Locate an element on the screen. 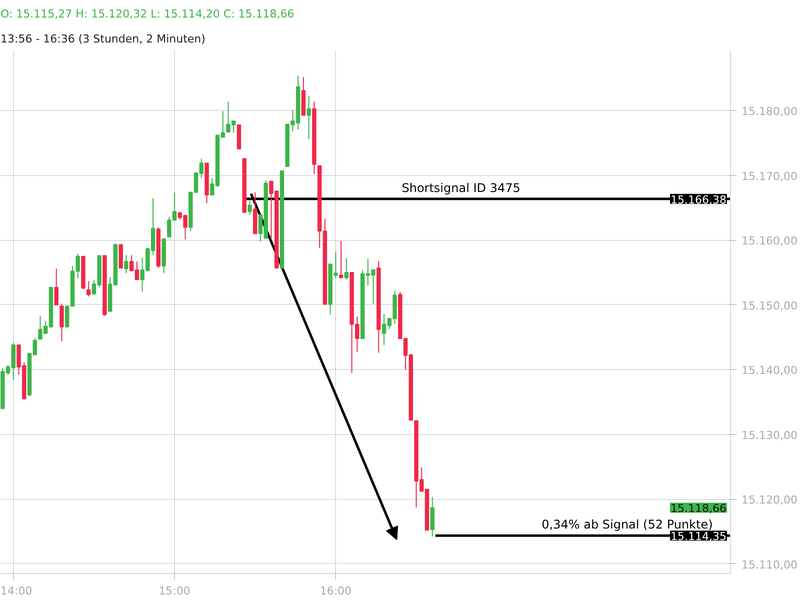 Image resolution: width=800 pixels, height=600 pixels. y-tick-label: 15.130,00 is located at coordinates (770, 435).